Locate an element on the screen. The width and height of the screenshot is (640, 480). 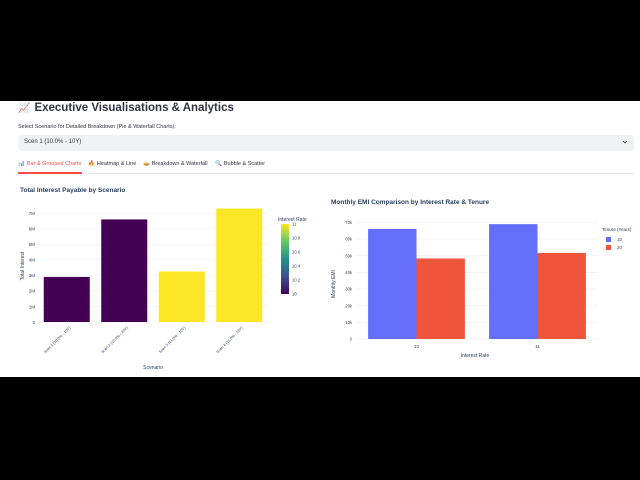
legend: 10 20 is located at coordinates (614, 243).